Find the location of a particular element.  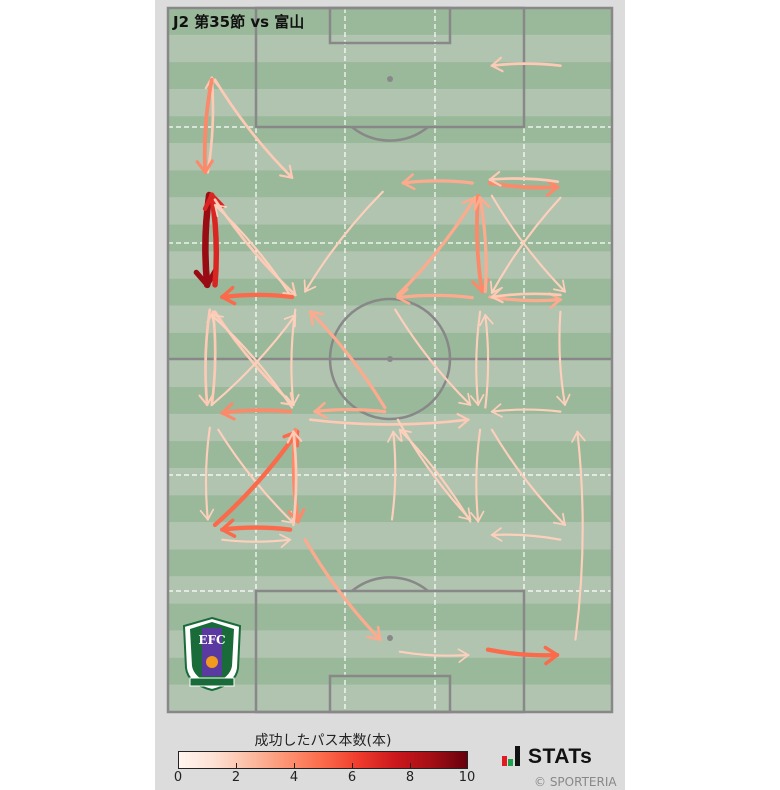

chart-title: J2 第35節 vs 富山 is located at coordinates (239, 22).